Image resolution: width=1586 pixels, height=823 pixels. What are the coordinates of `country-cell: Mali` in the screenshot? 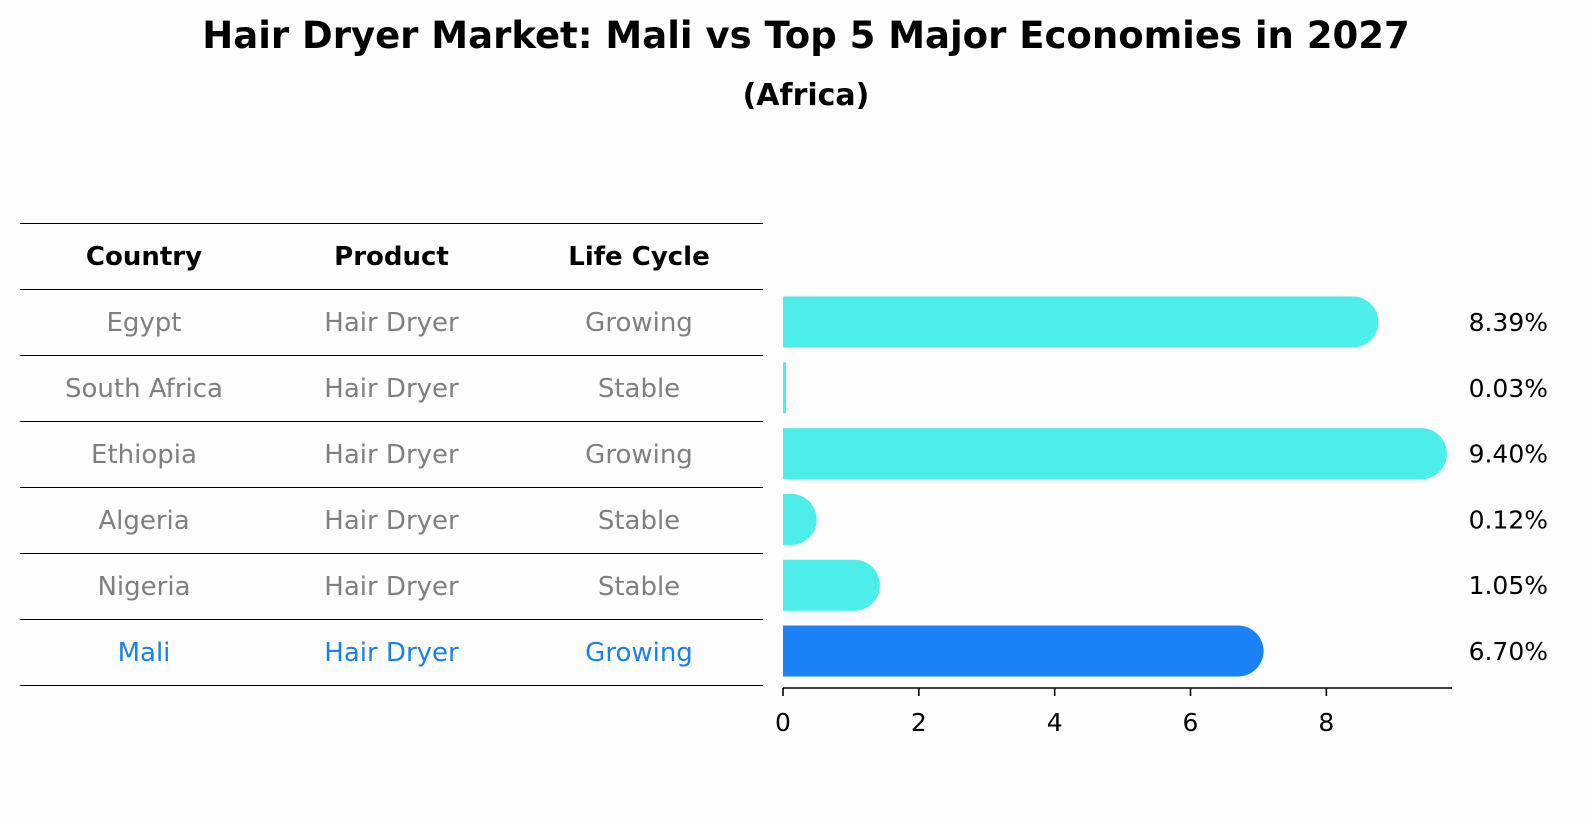 It's located at (144, 652).